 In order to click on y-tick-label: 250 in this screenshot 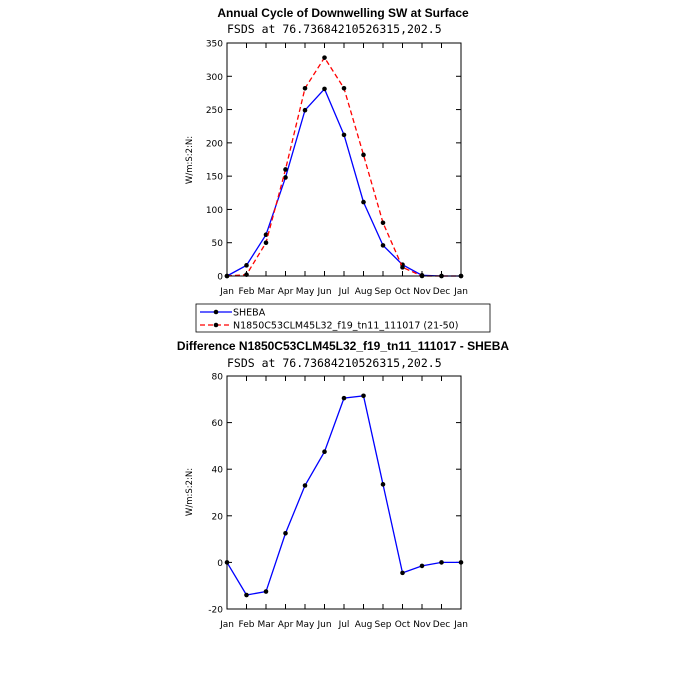, I will do `click(214, 111)`.